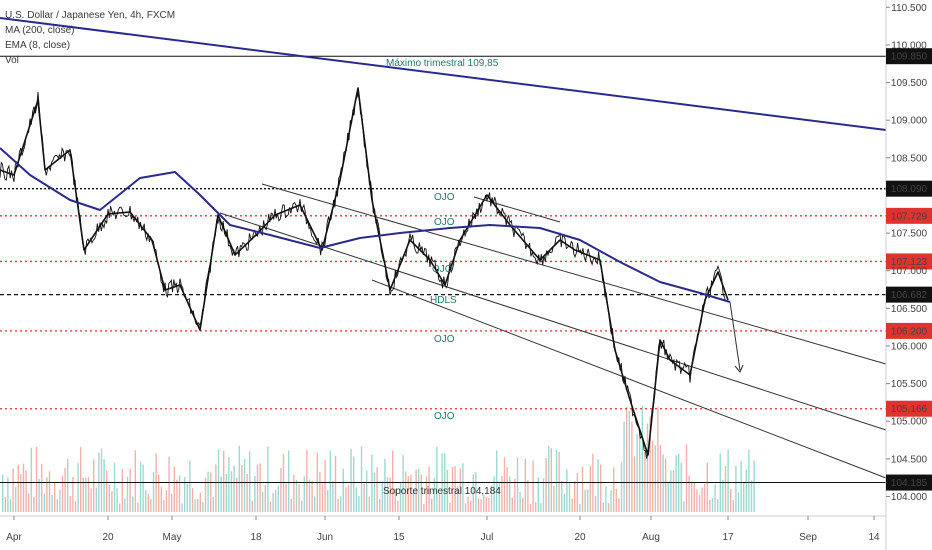 The height and width of the screenshot is (550, 932). What do you see at coordinates (909, 331) in the screenshot?
I see `price-label: 106.200` at bounding box center [909, 331].